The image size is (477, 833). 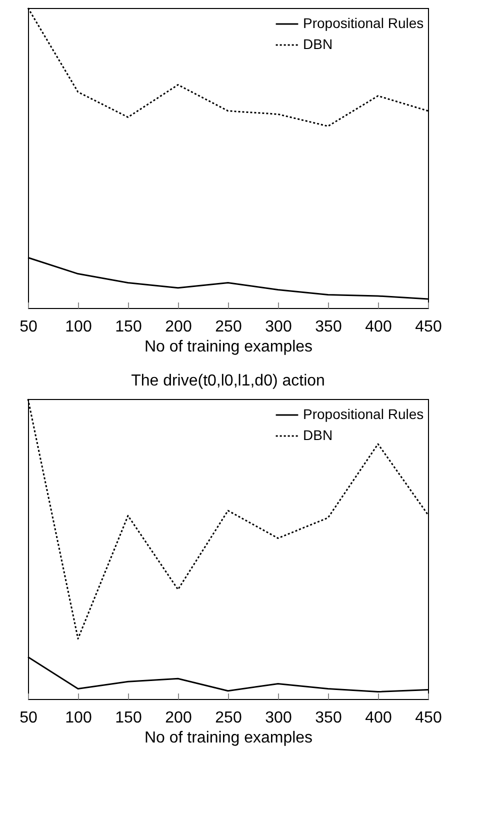 What do you see at coordinates (228, 381) in the screenshot?
I see `chart-title: The drive(t0,l0,l1,d0) action` at bounding box center [228, 381].